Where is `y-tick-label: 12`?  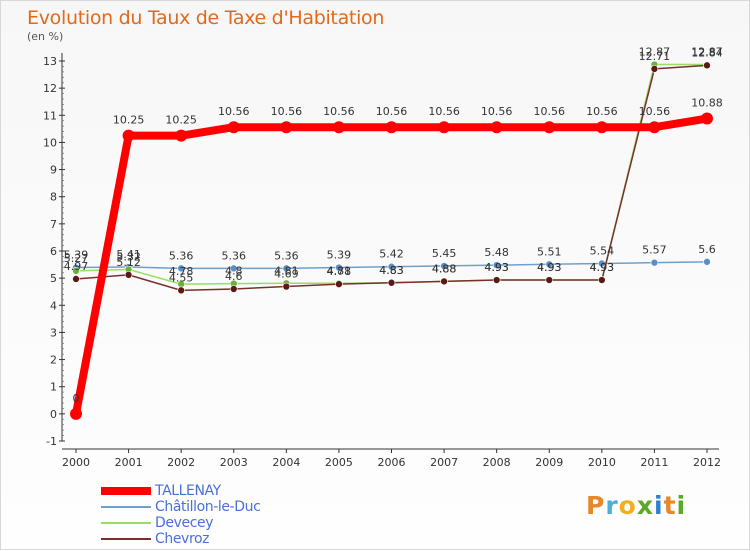 y-tick-label: 12 is located at coordinates (50, 88).